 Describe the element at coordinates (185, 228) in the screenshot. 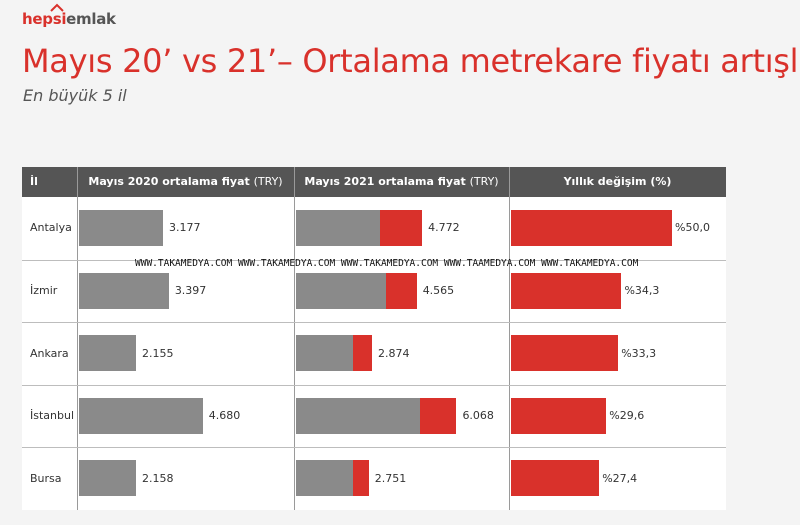

I see `value-2020: 3.177` at that location.